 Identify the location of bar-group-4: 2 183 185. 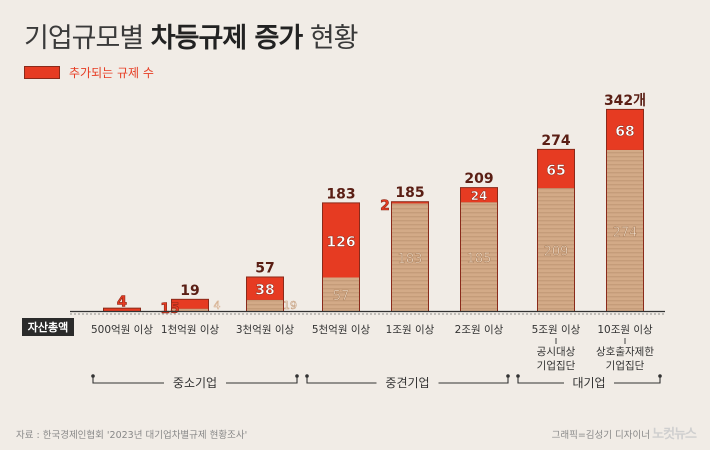
(404, 248).